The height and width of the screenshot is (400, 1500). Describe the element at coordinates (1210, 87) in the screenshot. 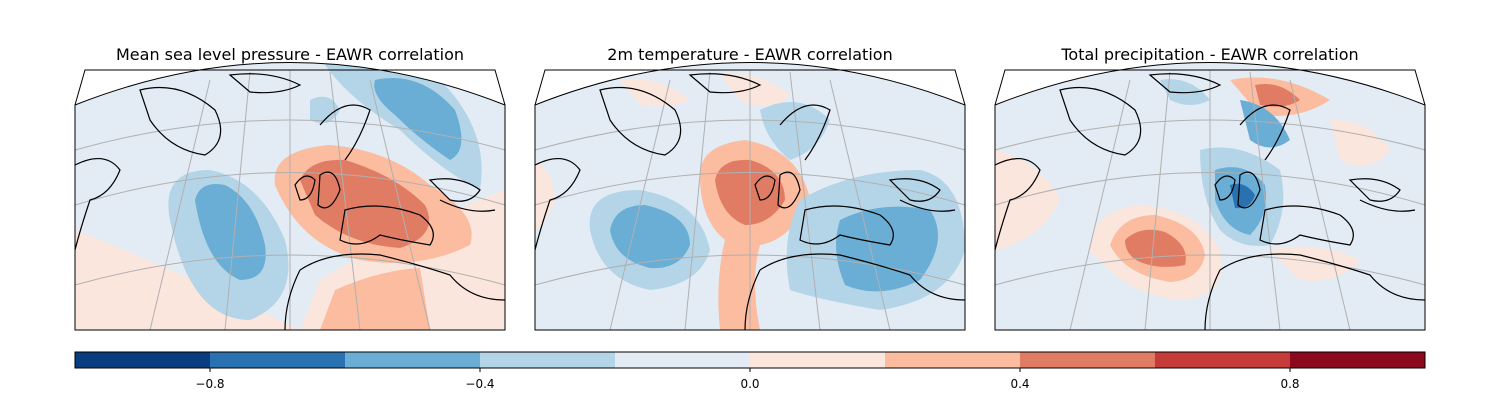

I see `tp-map-corners` at that location.